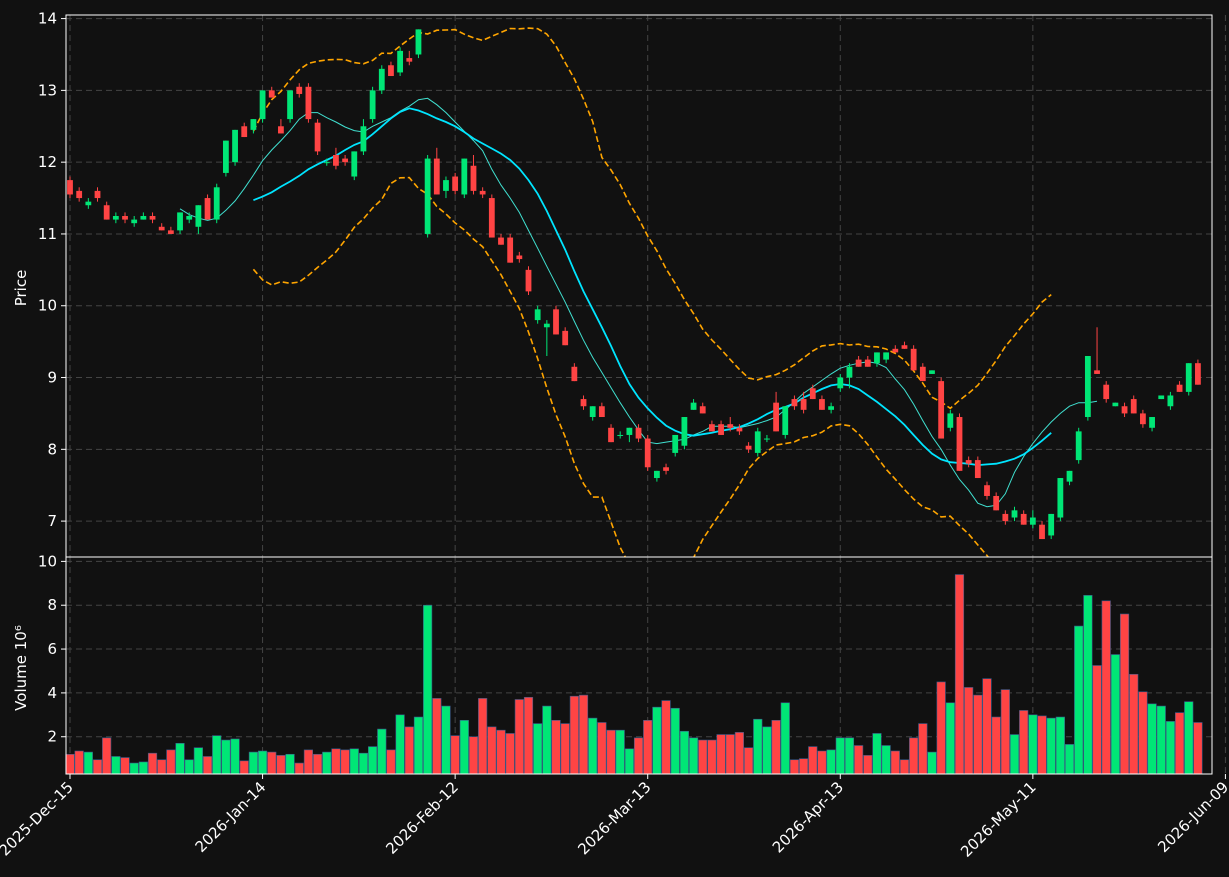 Image resolution: width=1229 pixels, height=877 pixels. What do you see at coordinates (52, 737) in the screenshot?
I see `volume-tick-label: 2` at bounding box center [52, 737].